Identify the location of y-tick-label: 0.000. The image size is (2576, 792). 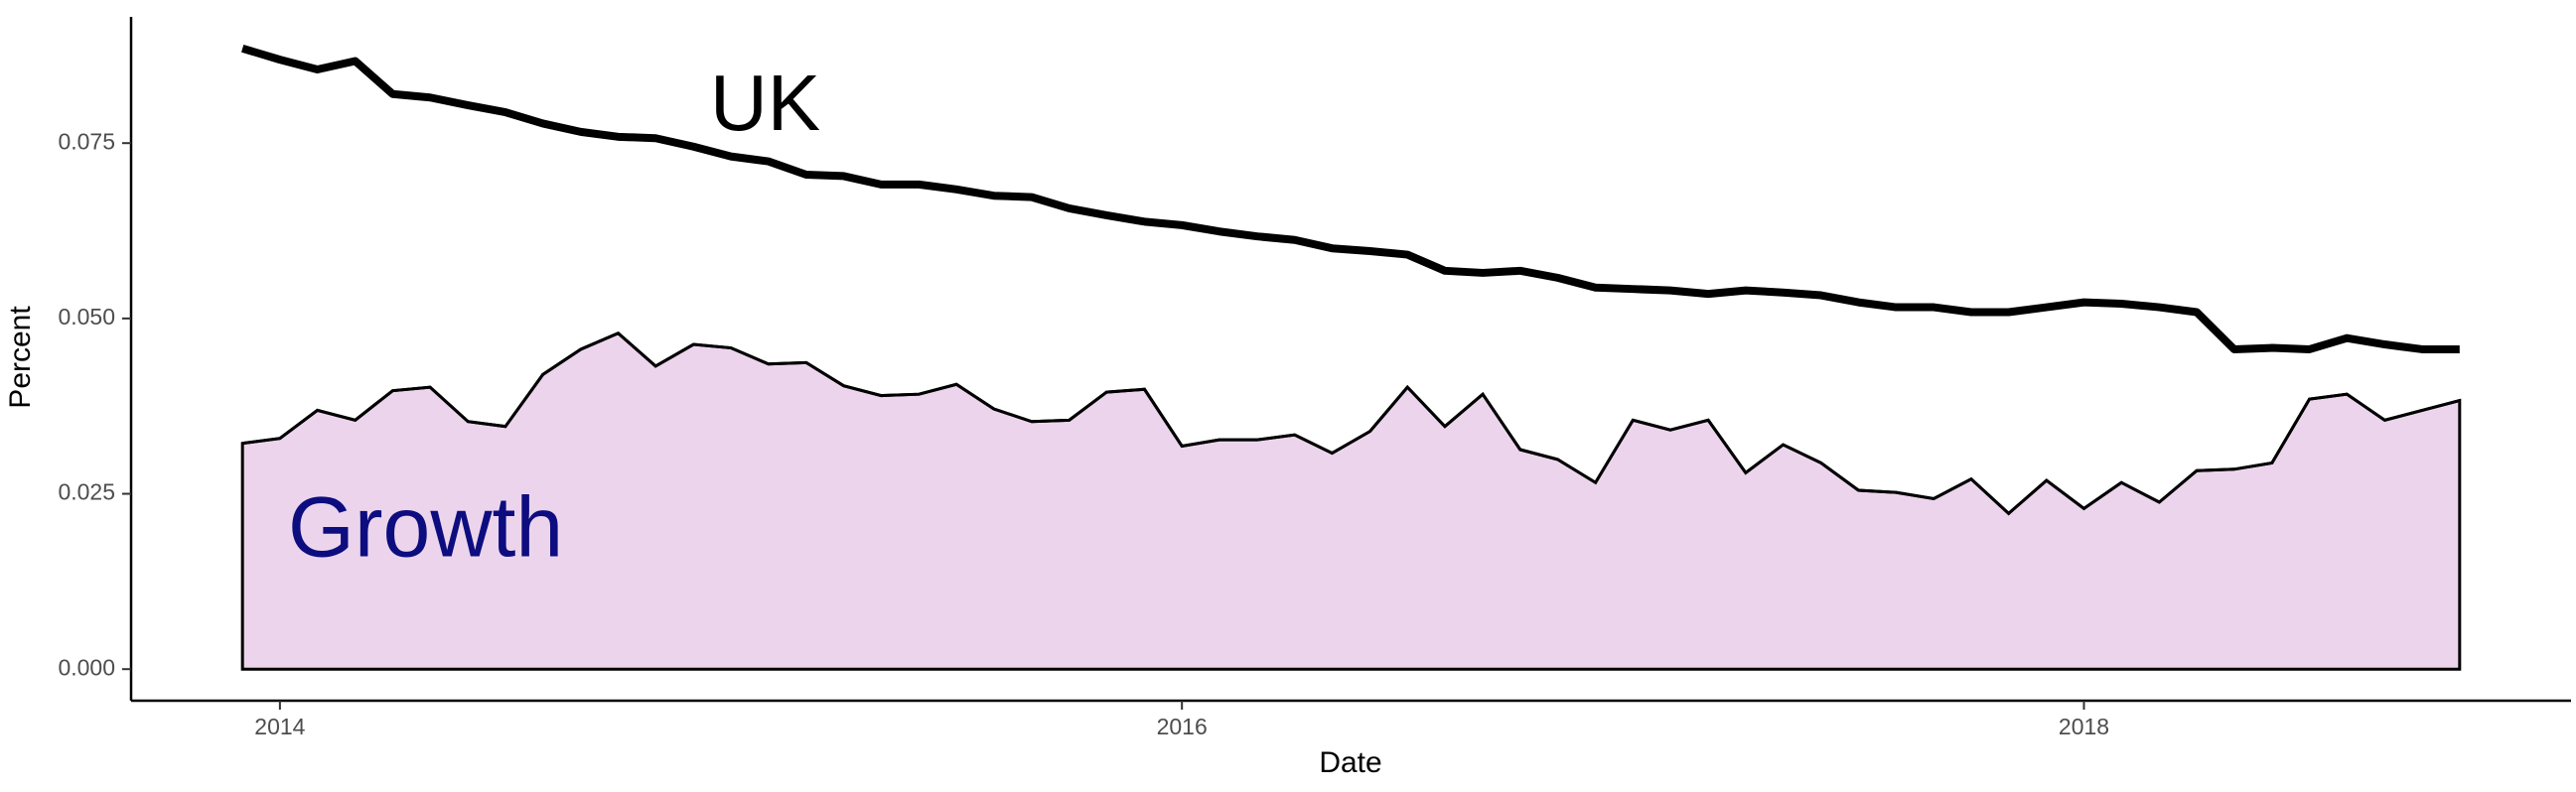
(86, 667).